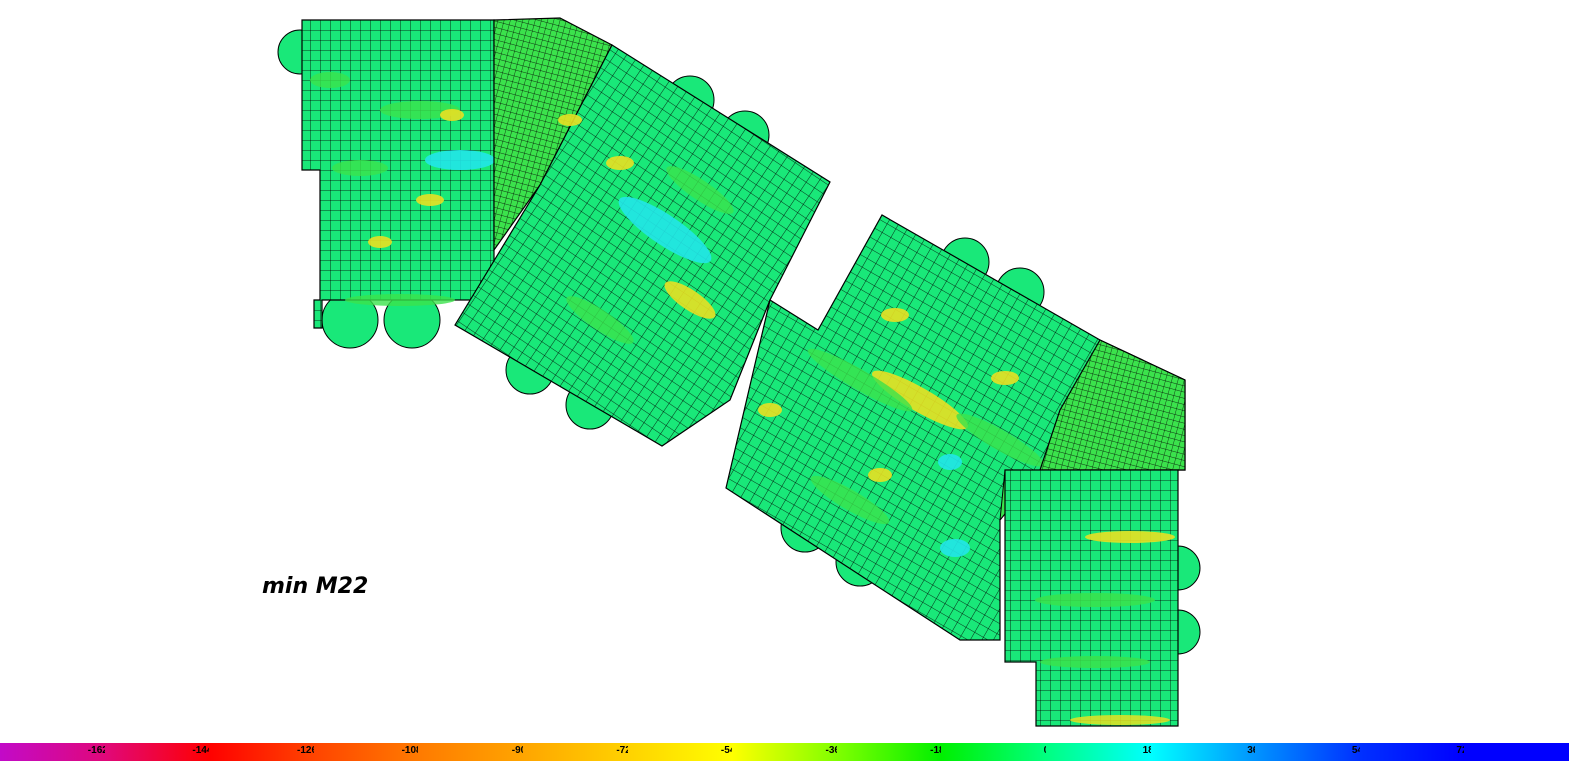  I want to click on legend-tick-label: 18., so click(1150, 750).